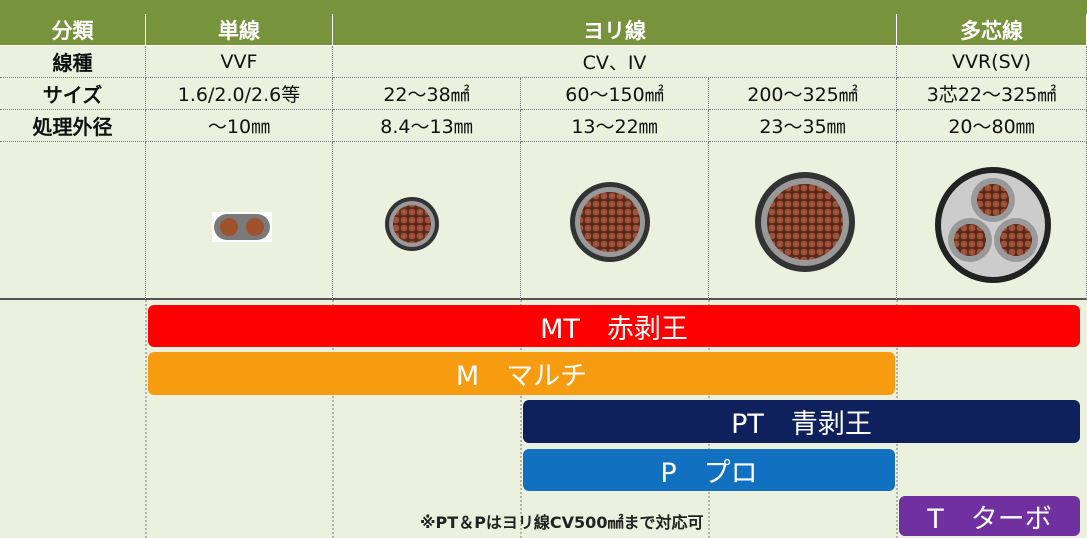 This screenshot has width=1087, height=538. What do you see at coordinates (562, 522) in the screenshot?
I see `note: ※PT＆Pはヨリ線CV500㎟まで対応可` at bounding box center [562, 522].